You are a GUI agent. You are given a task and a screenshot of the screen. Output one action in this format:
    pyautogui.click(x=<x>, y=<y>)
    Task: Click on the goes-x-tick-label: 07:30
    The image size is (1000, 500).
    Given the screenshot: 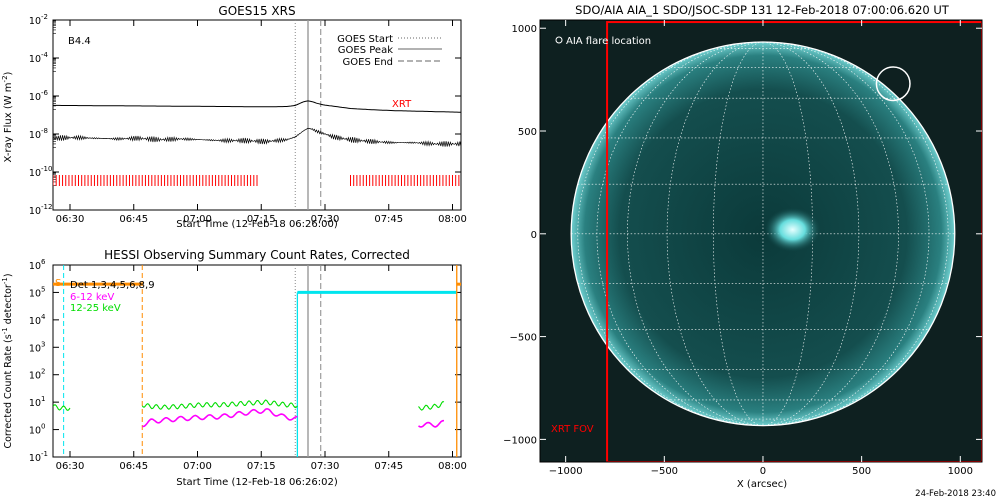 What is the action you would take?
    pyautogui.click(x=325, y=219)
    